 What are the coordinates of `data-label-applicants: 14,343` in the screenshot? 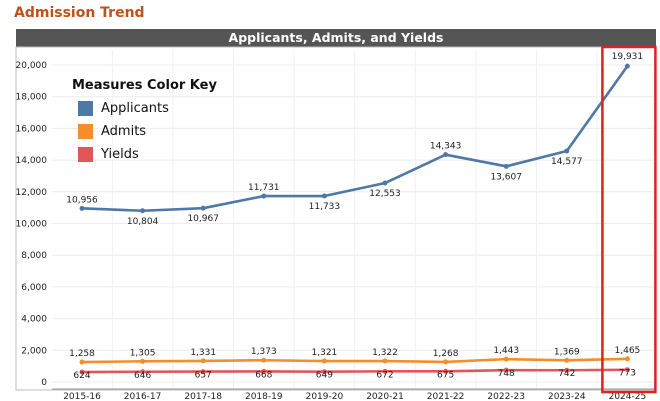 It's located at (446, 147).